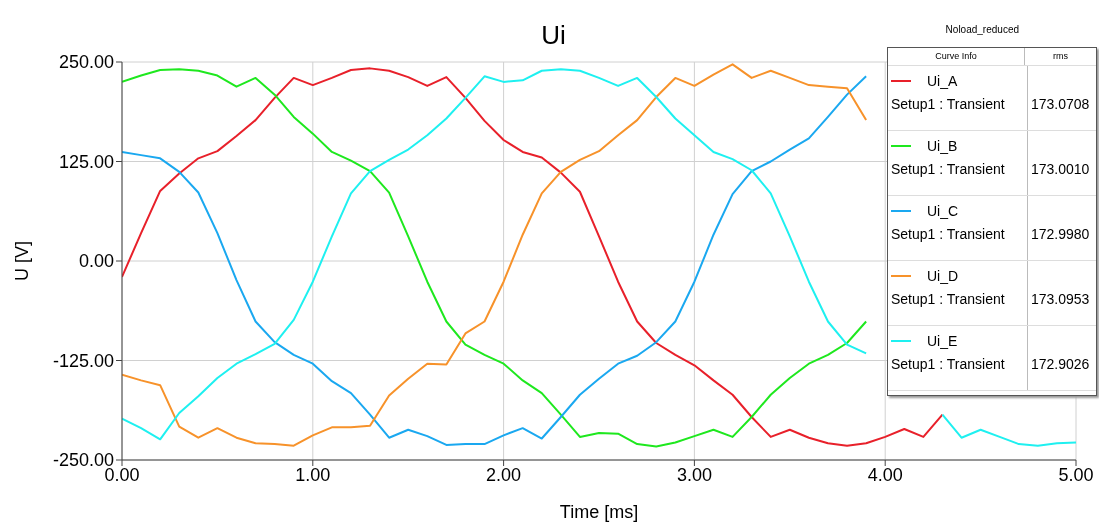  What do you see at coordinates (22, 261) in the screenshot?
I see `y-axis-title: U [V]` at bounding box center [22, 261].